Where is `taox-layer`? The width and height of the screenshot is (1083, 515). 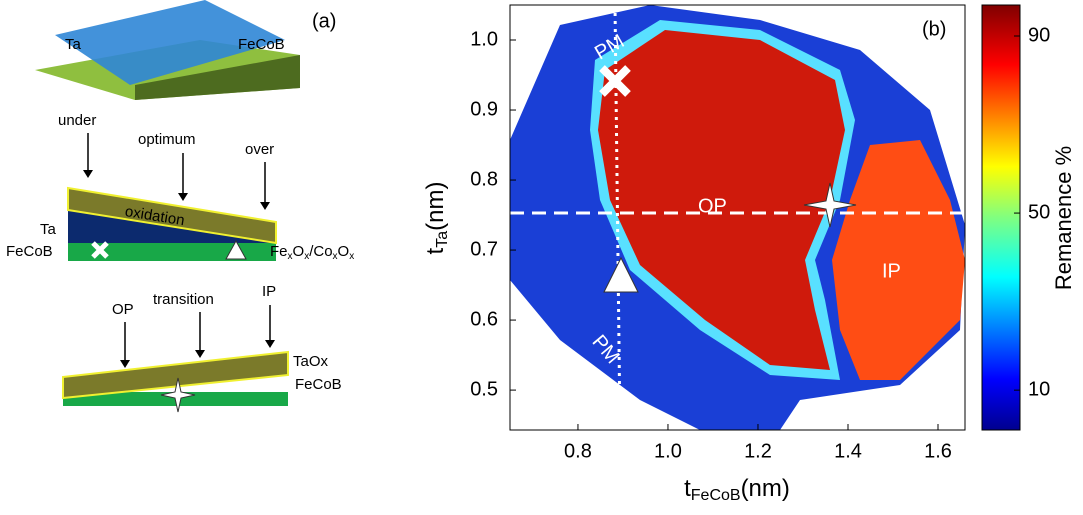
taox-layer is located at coordinates (175, 375).